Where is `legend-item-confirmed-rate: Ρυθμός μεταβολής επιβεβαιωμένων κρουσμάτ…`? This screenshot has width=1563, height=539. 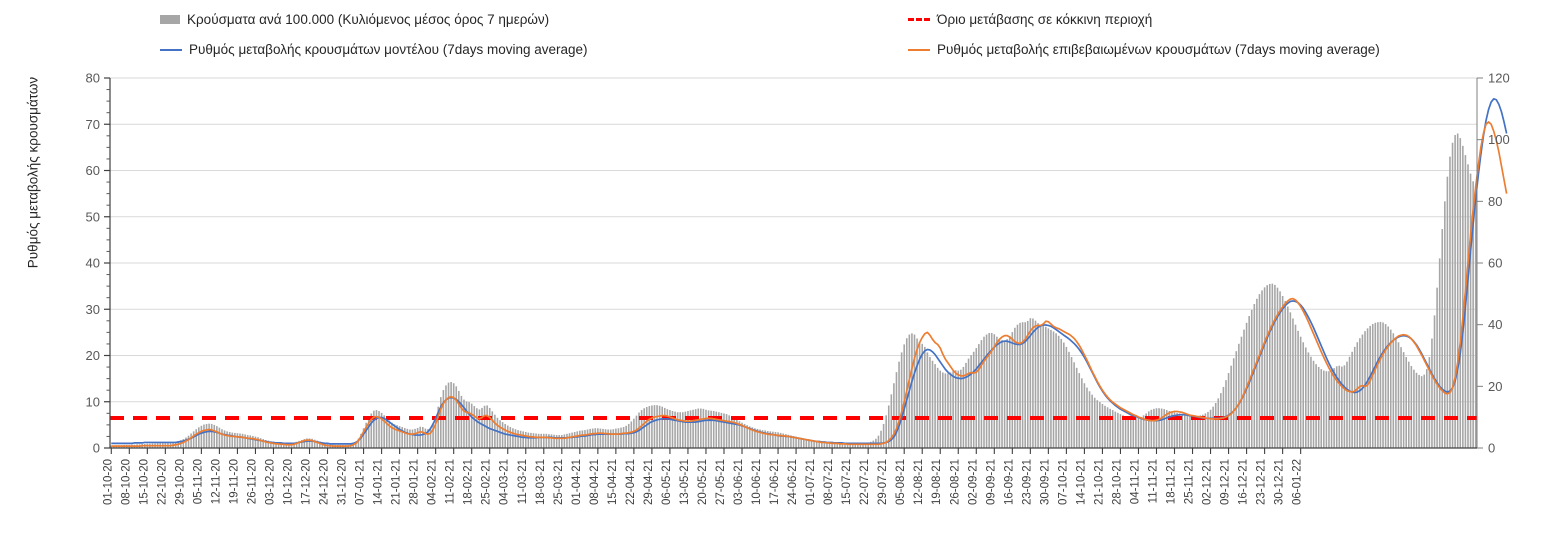 legend-item-confirmed-rate: Ρυθμός μεταβολής επιβεβαιωμένων κρουσμάτ… is located at coordinates (1144, 49).